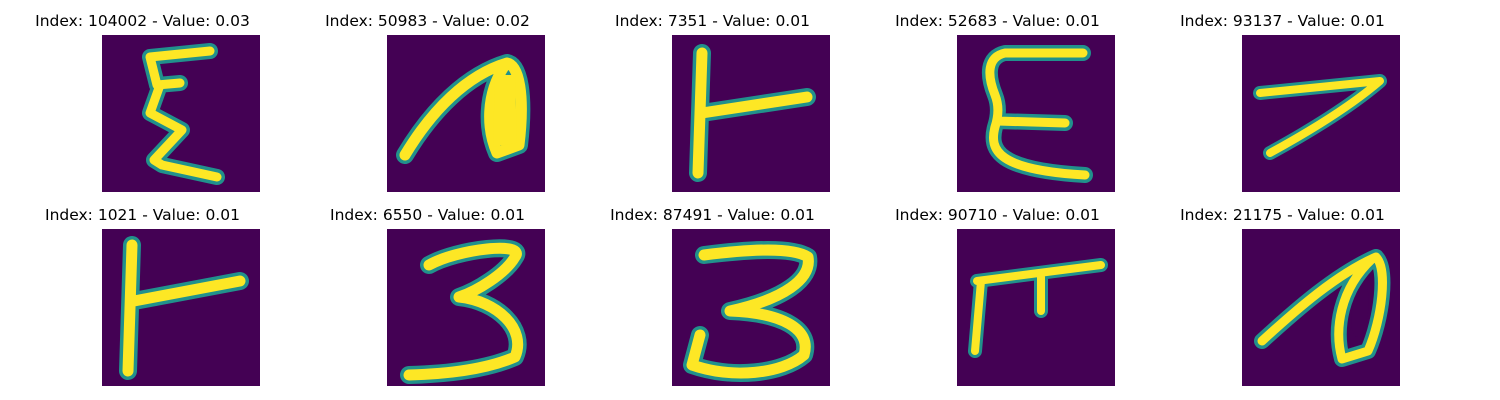 The image size is (1500, 400). What do you see at coordinates (142, 215) in the screenshot?
I see `panel-title: Index: 1021 - Value: 0.01` at bounding box center [142, 215].